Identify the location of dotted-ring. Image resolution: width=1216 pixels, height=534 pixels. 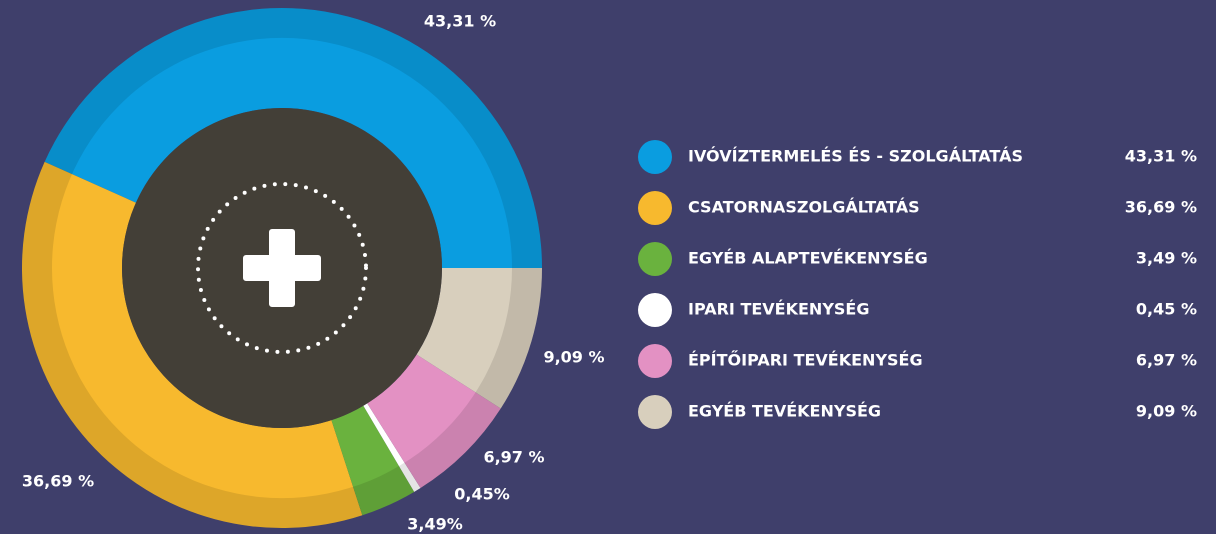
(282, 268).